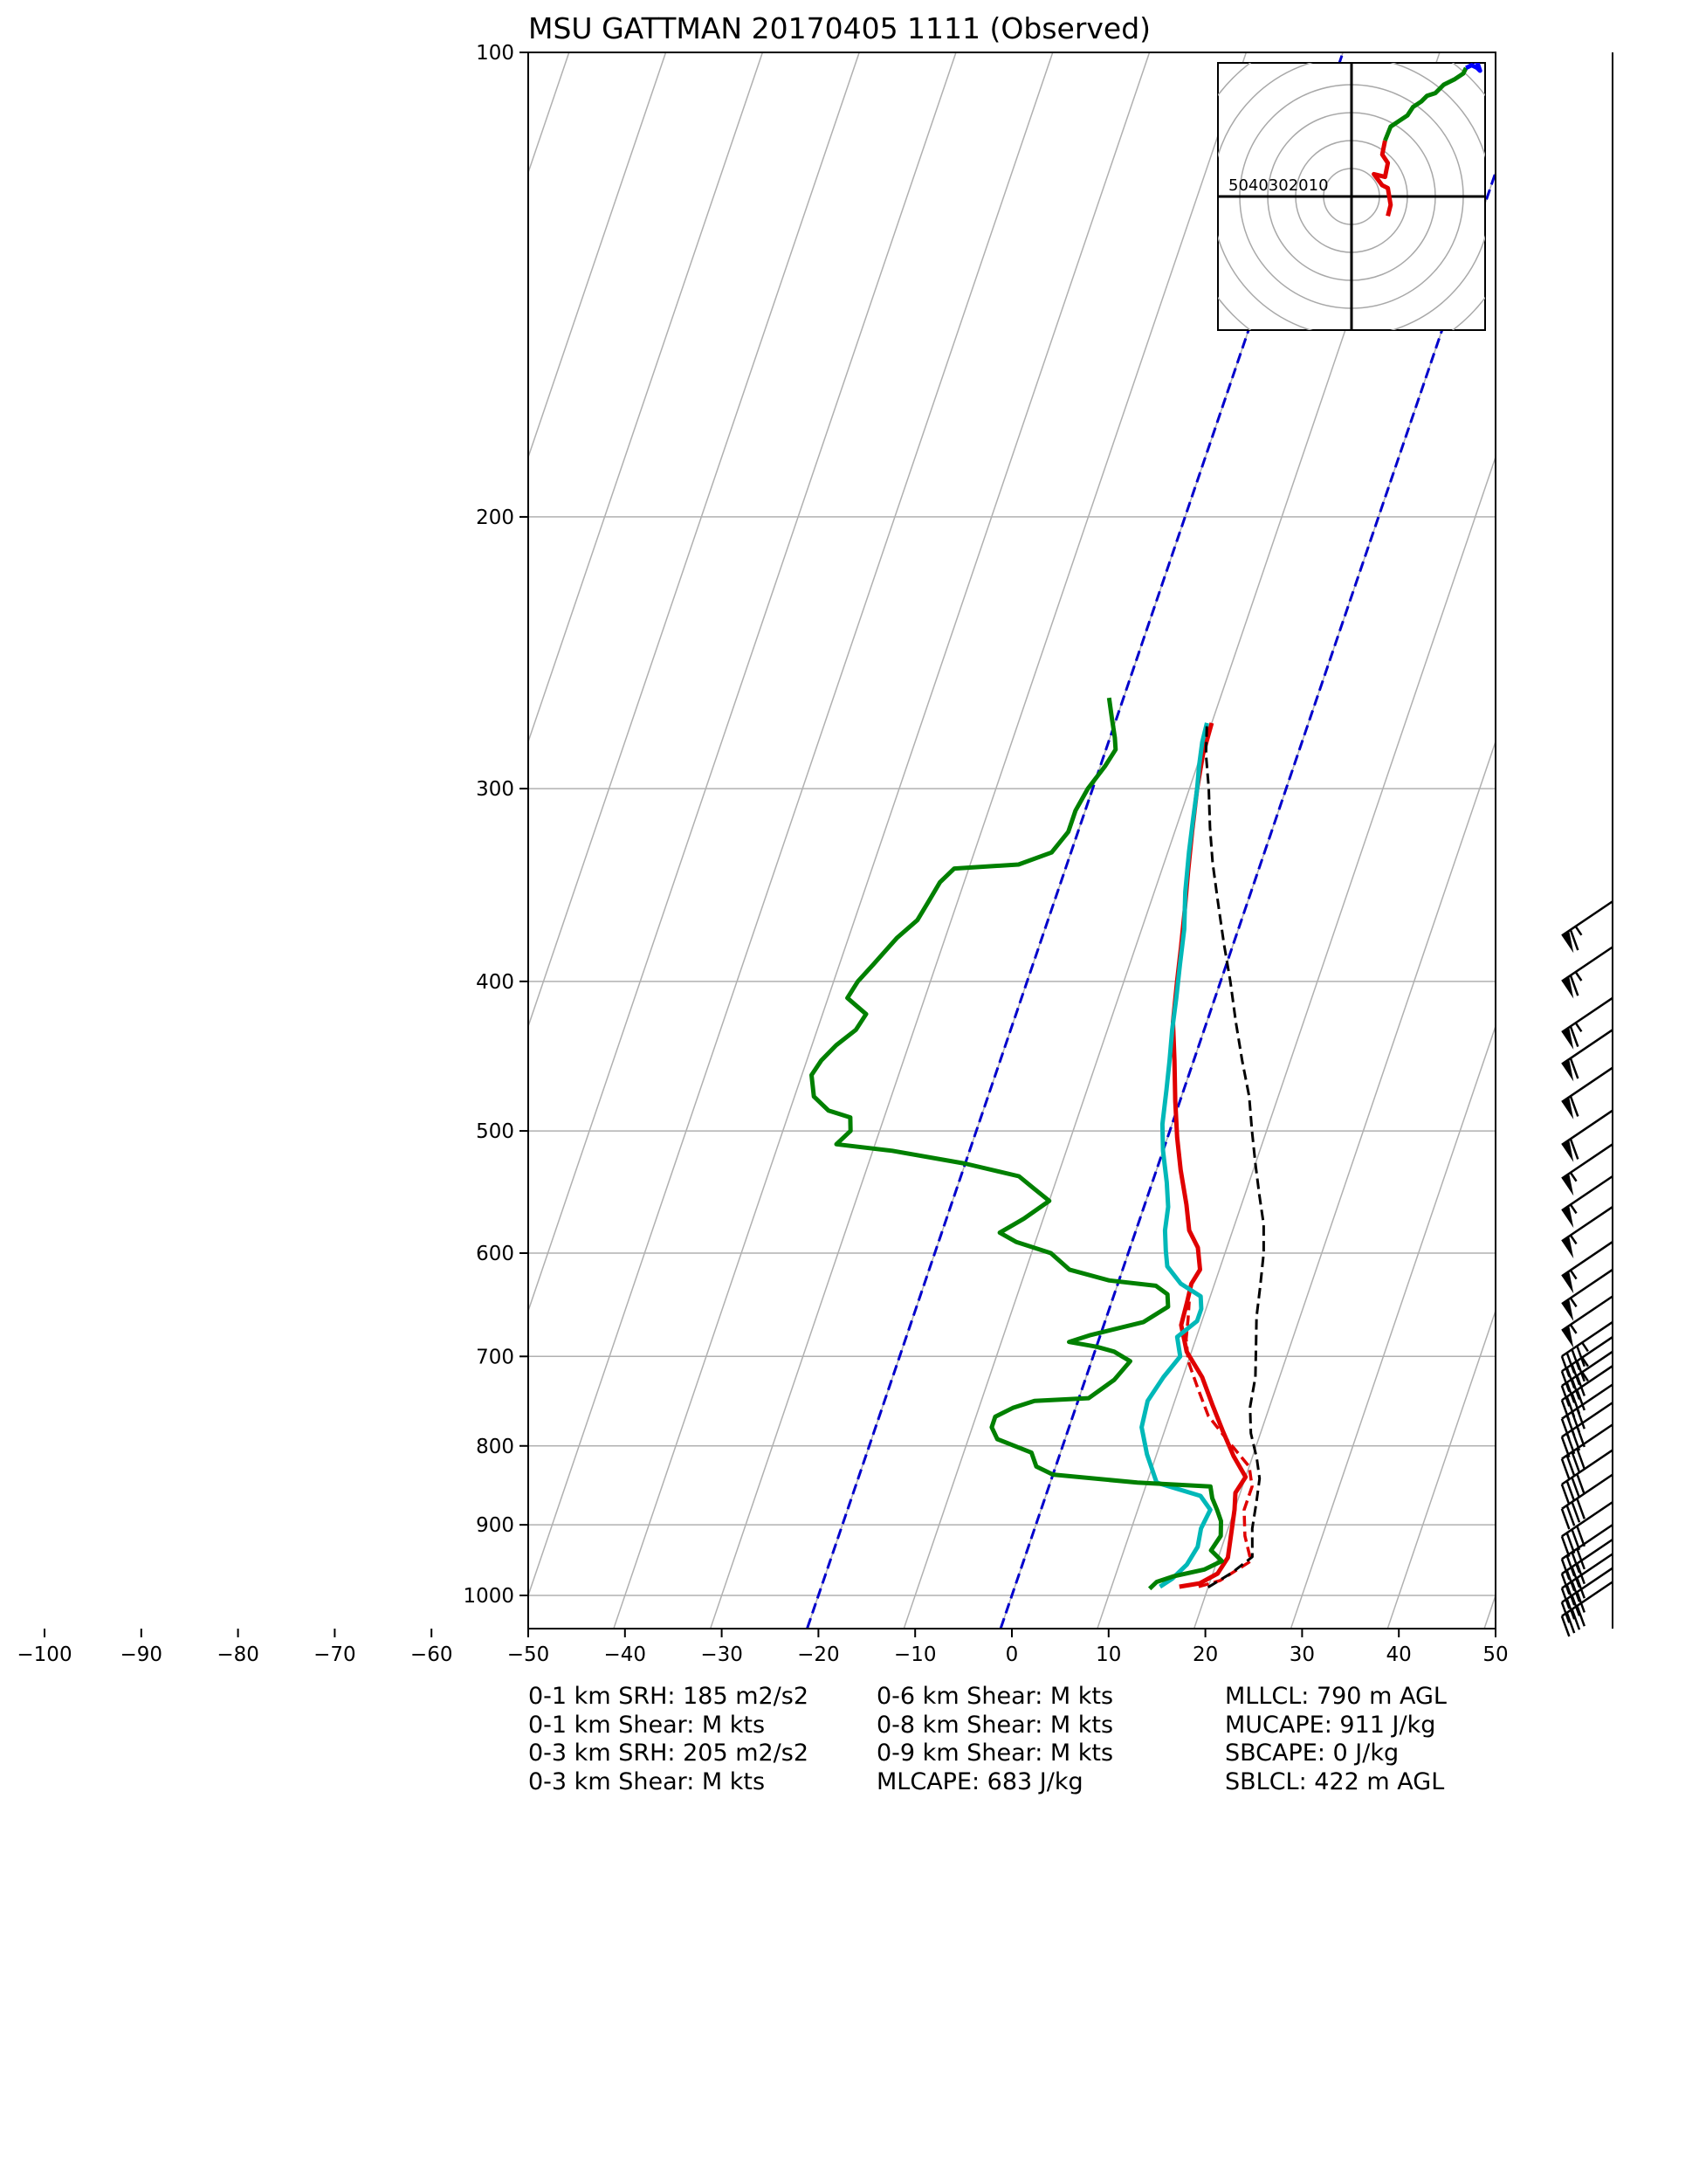  I want to click on x-tick-label: 20, so click(1205, 1654).